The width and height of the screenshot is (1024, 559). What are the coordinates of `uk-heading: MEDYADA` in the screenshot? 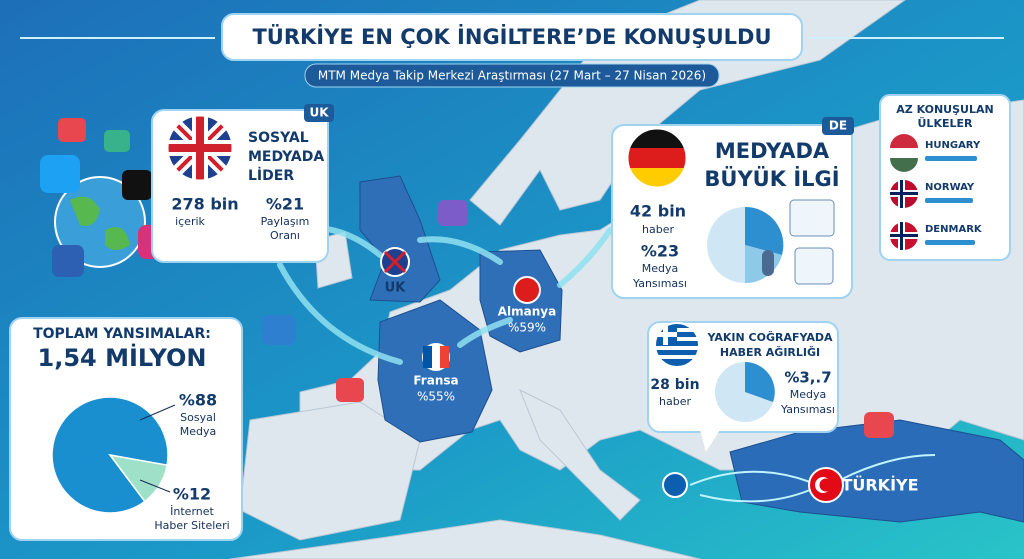 It's located at (286, 157).